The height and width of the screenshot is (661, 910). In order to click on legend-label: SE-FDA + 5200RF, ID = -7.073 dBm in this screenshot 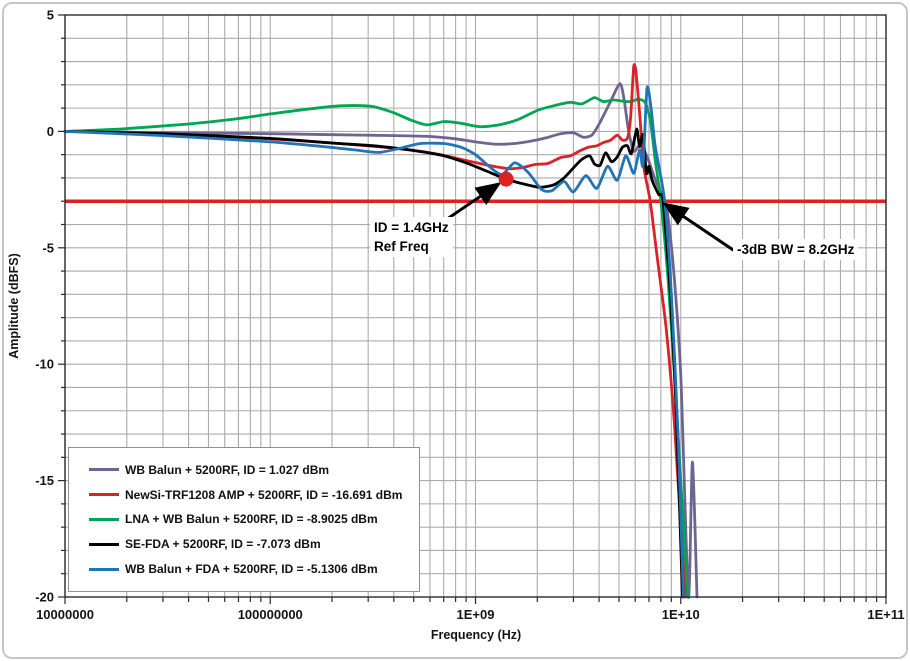, I will do `click(223, 544)`.